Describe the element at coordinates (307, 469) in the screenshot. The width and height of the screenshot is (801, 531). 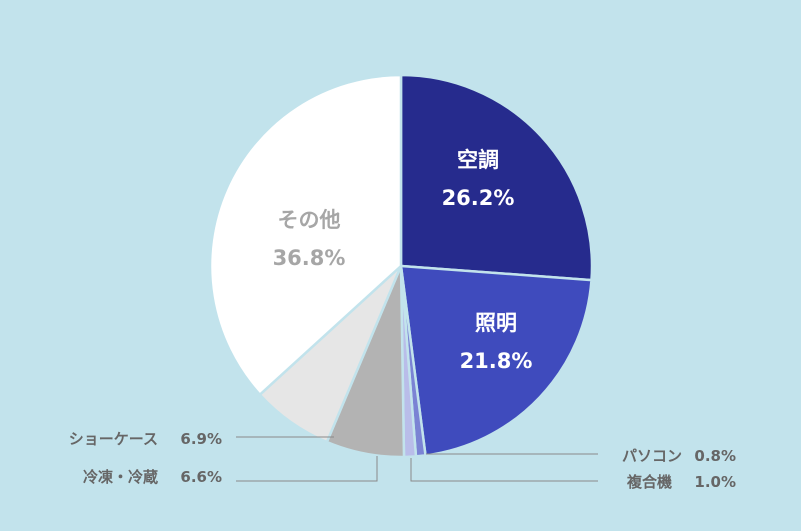
I see `slice-5-leader-line` at that location.